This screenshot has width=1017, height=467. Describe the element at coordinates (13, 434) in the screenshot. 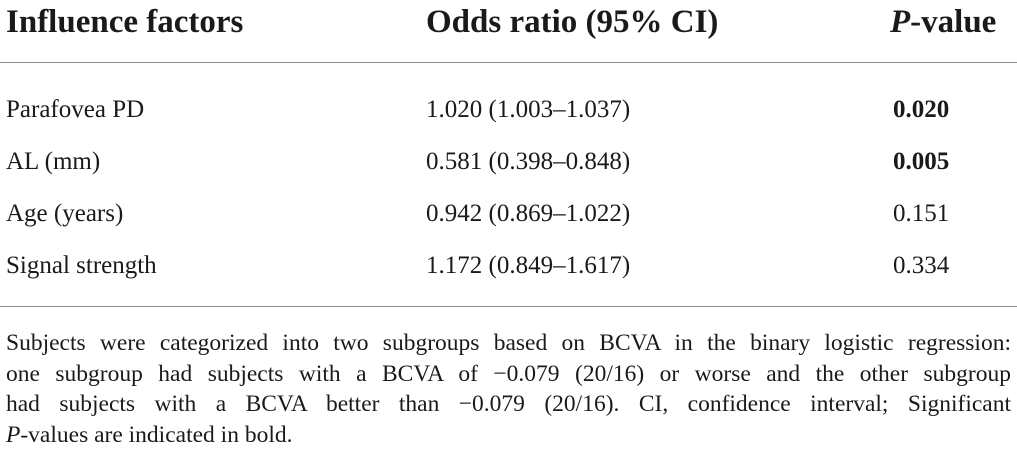

I see `footnote-p-italic: P` at that location.